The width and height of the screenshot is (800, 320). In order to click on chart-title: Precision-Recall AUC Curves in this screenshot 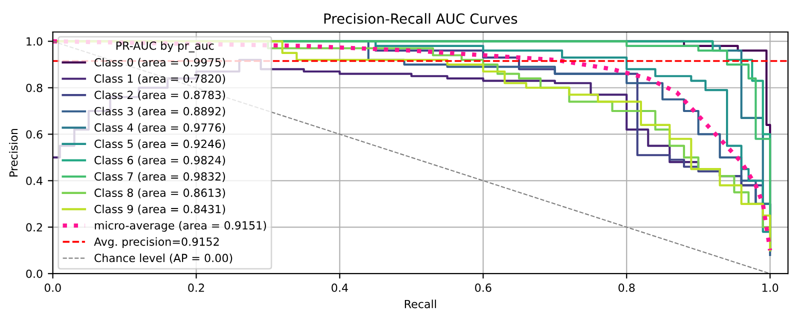, I will do `click(421, 18)`.